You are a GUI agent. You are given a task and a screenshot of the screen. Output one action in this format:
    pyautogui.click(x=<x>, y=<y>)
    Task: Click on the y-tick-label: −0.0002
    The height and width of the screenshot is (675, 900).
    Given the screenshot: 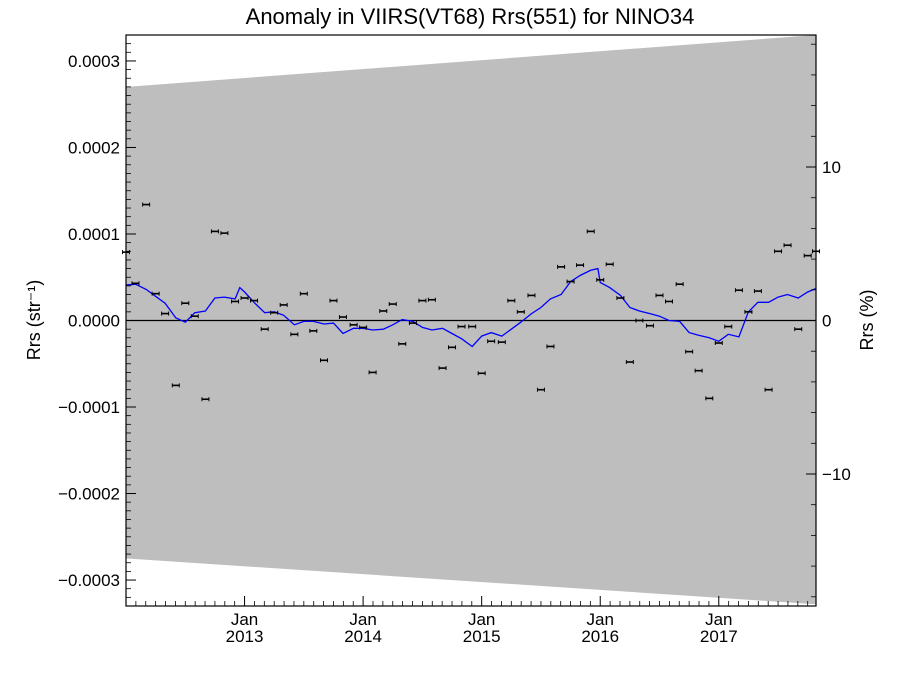 What is the action you would take?
    pyautogui.click(x=89, y=494)
    